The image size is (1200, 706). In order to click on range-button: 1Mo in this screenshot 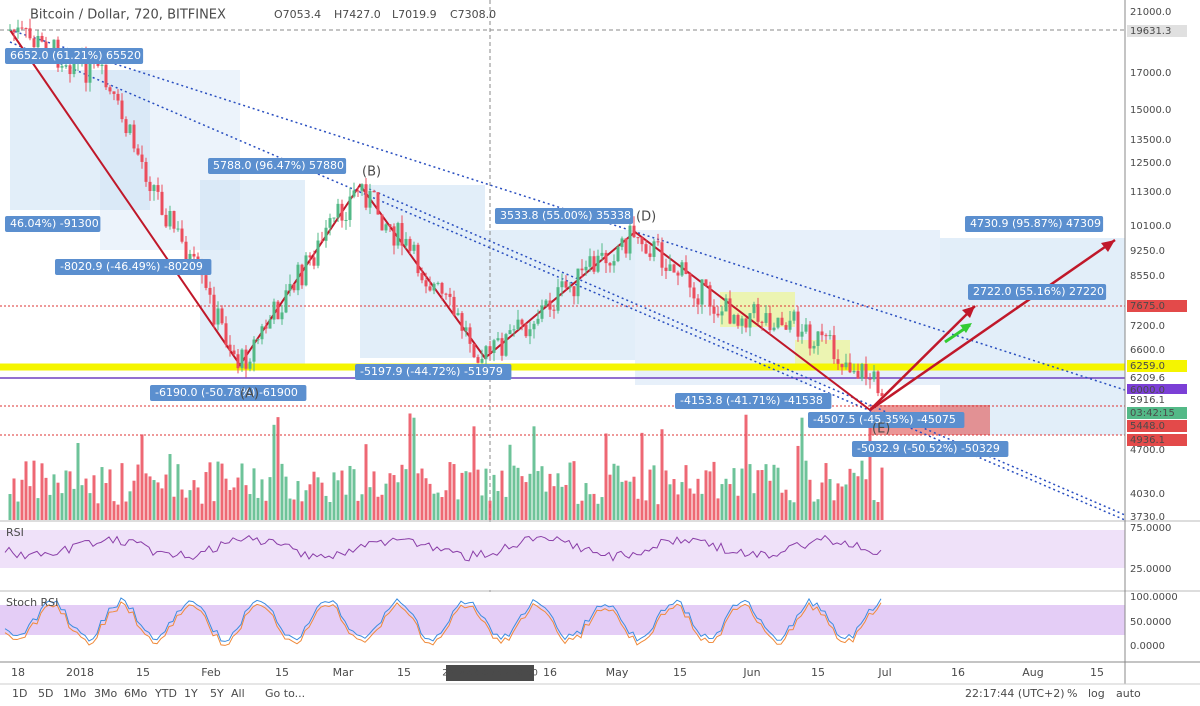, I will do `click(74, 693)`.